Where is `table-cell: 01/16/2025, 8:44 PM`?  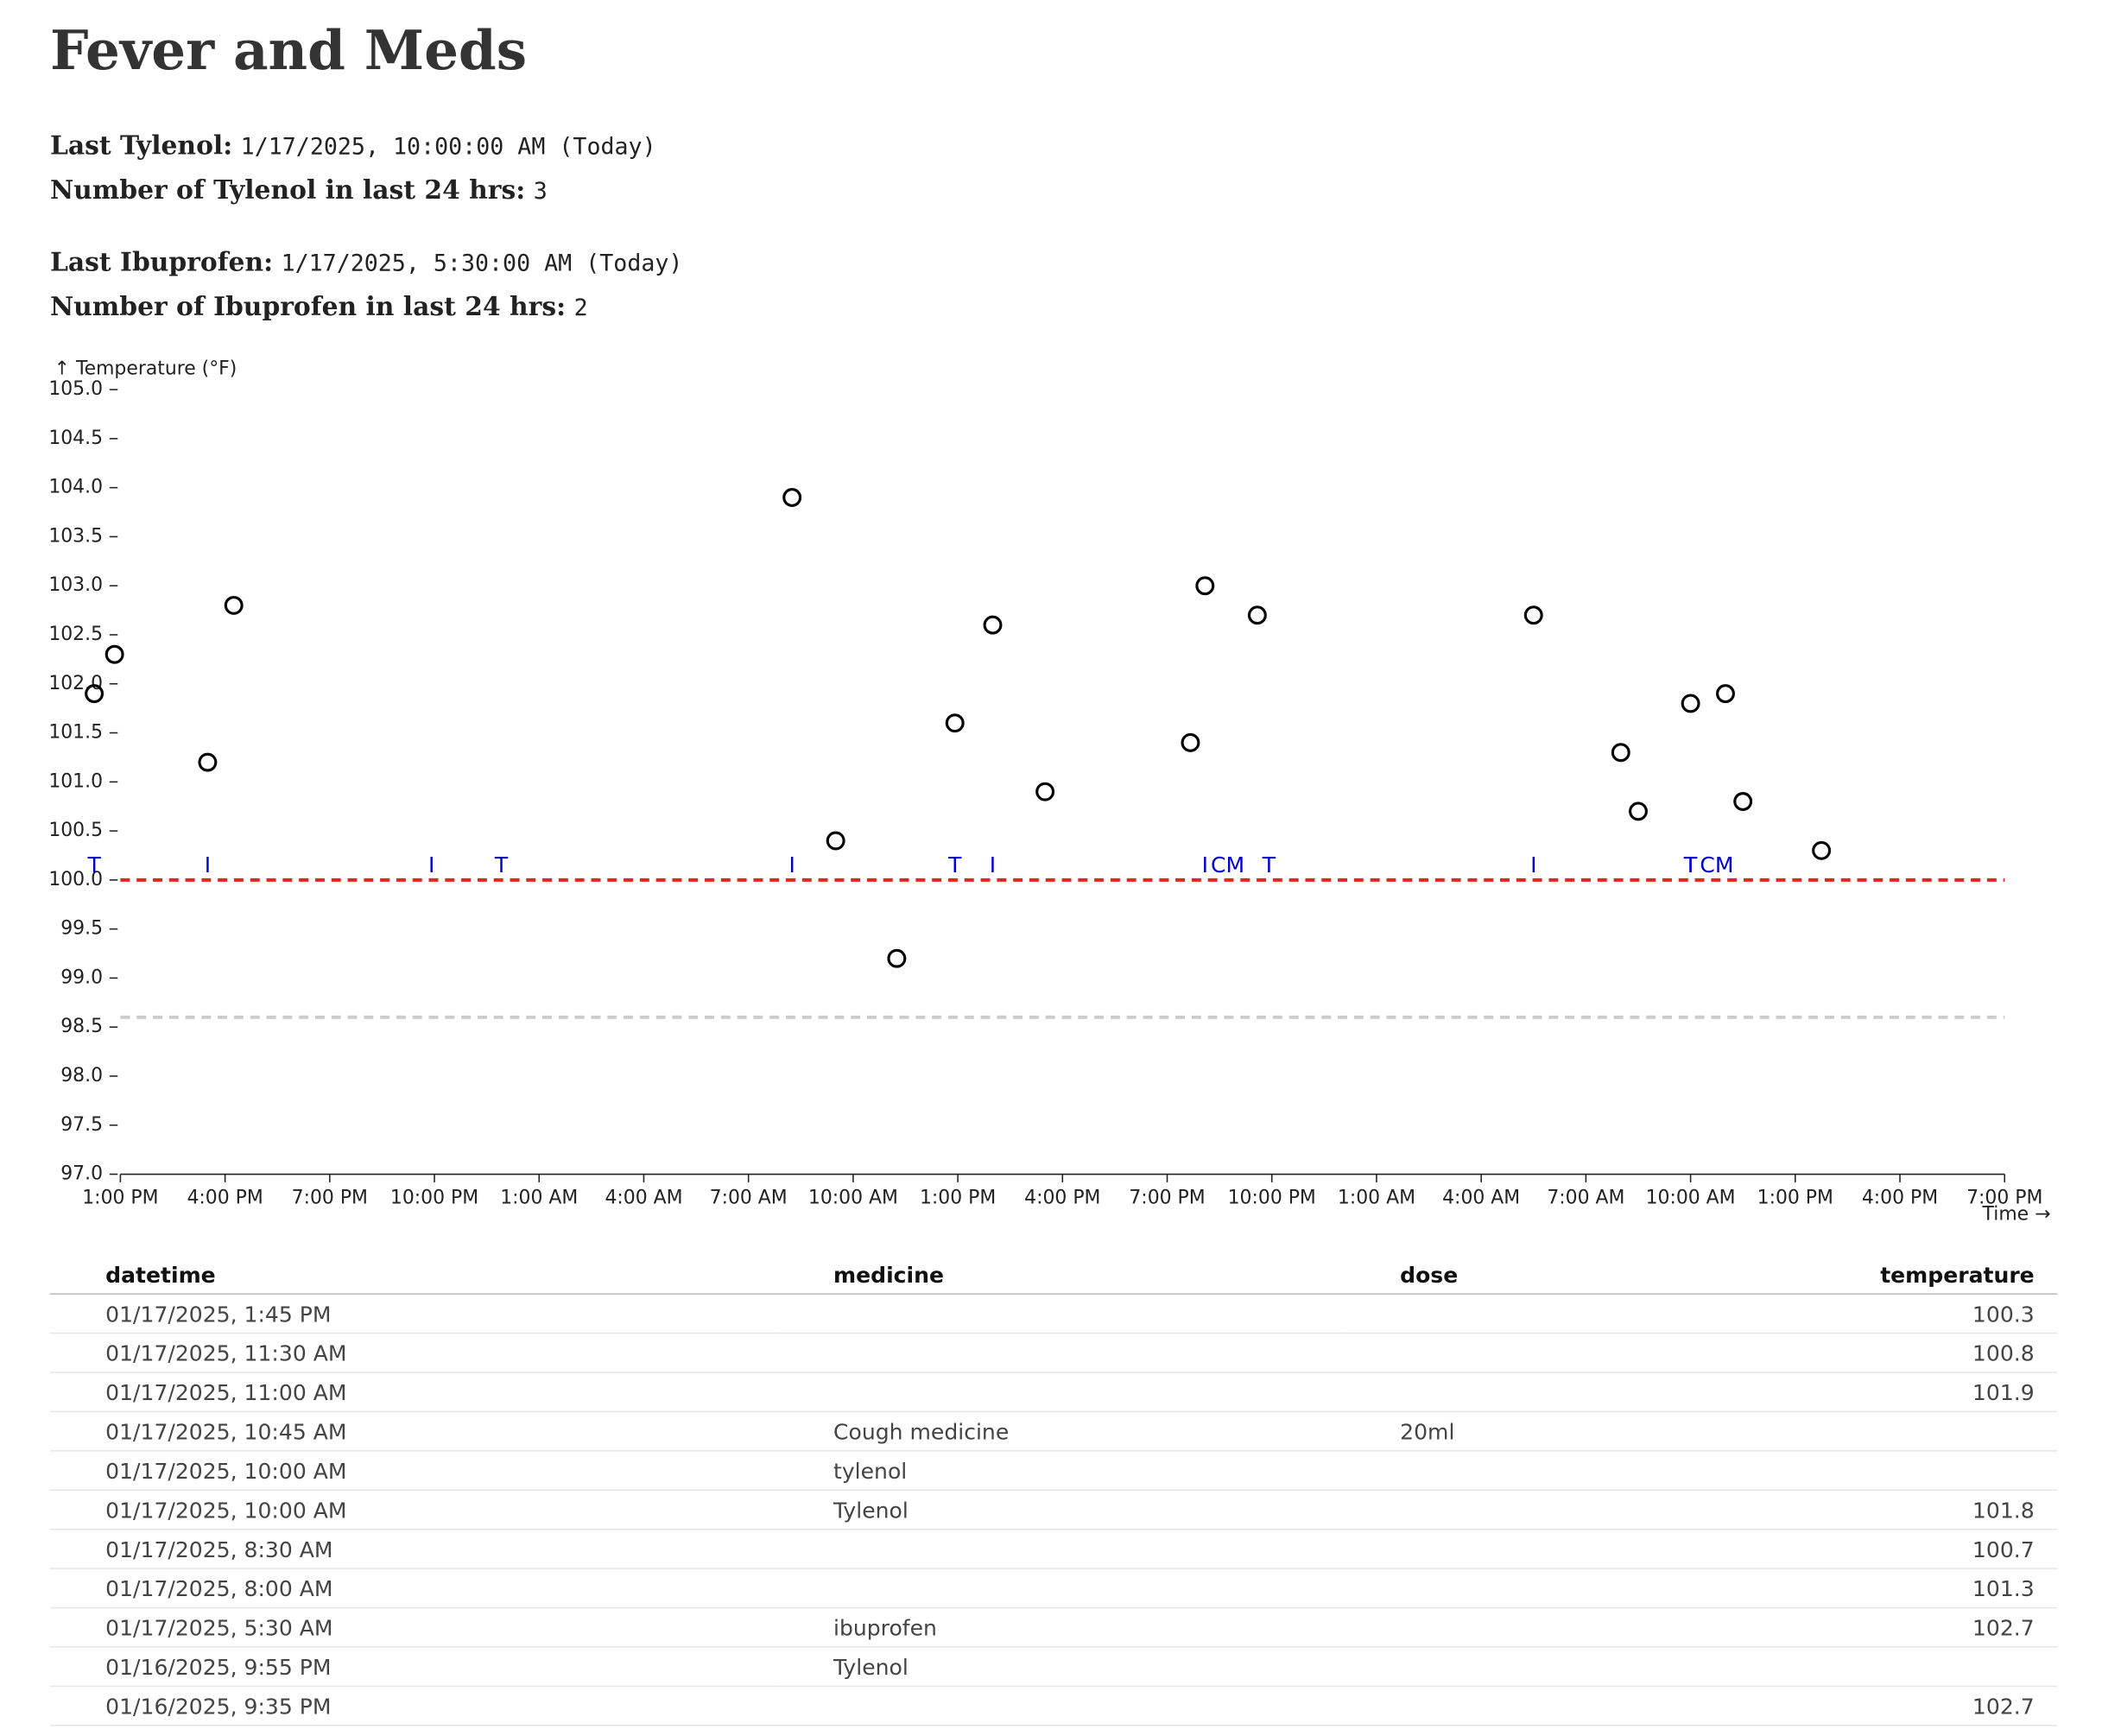 table-cell: 01/16/2025, 8:44 PM is located at coordinates (413, 1730).